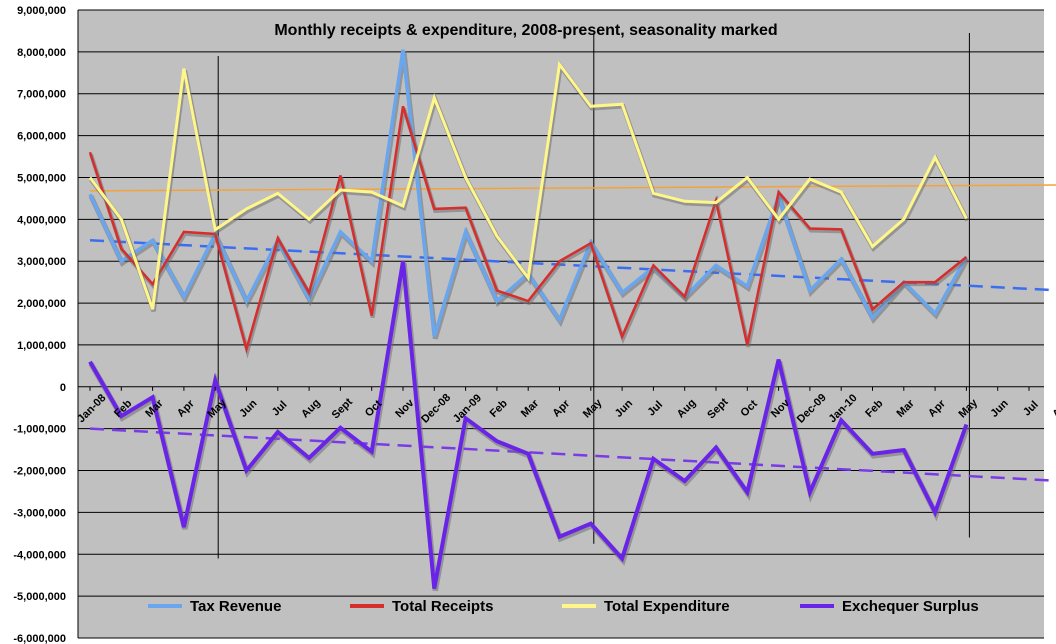  I want to click on legend-label: Tax Revenue, so click(235, 606).